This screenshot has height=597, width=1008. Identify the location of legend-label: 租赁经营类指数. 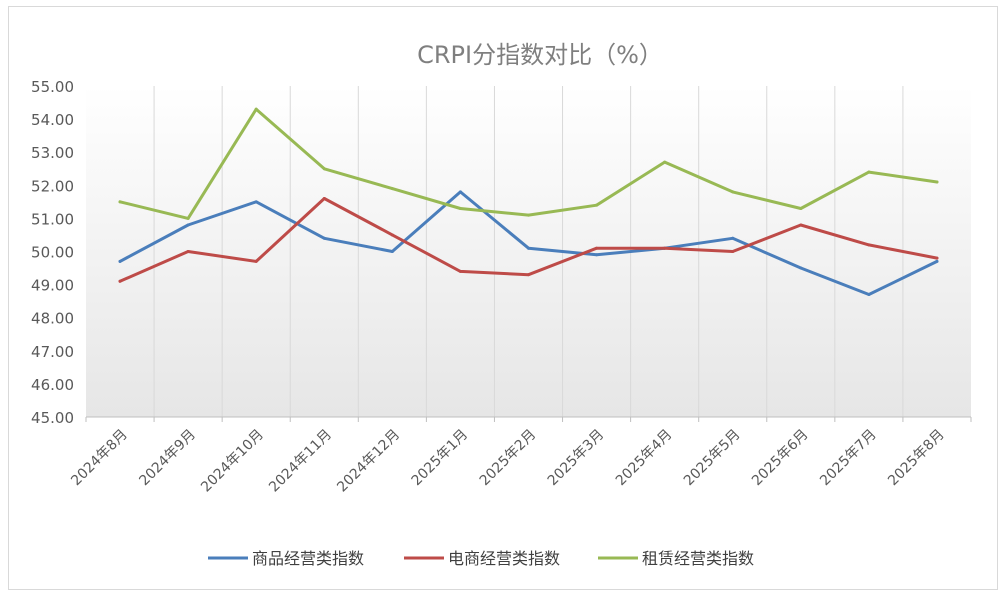
(698, 558).